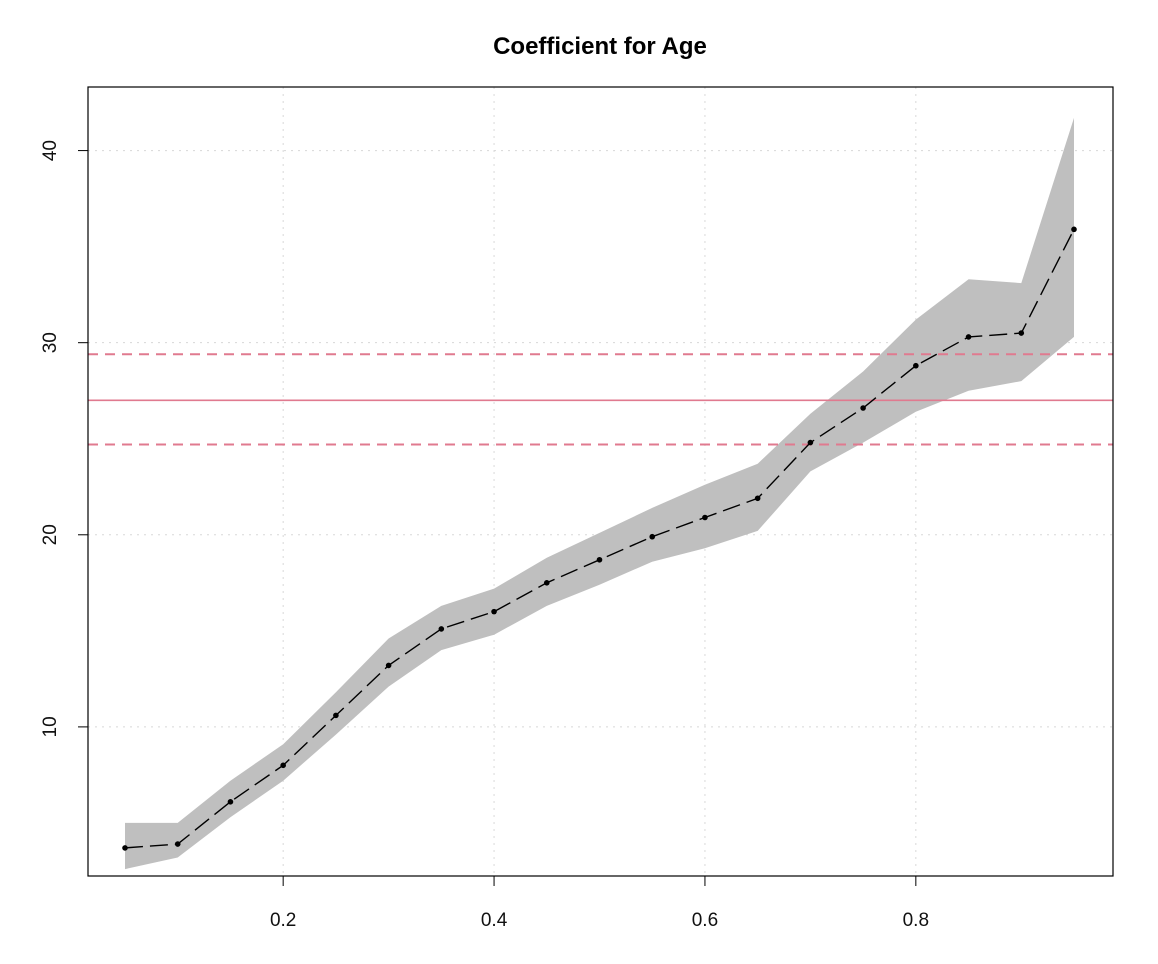 The height and width of the screenshot is (964, 1158). I want to click on chart-title: Coefficient for Age, so click(600, 46).